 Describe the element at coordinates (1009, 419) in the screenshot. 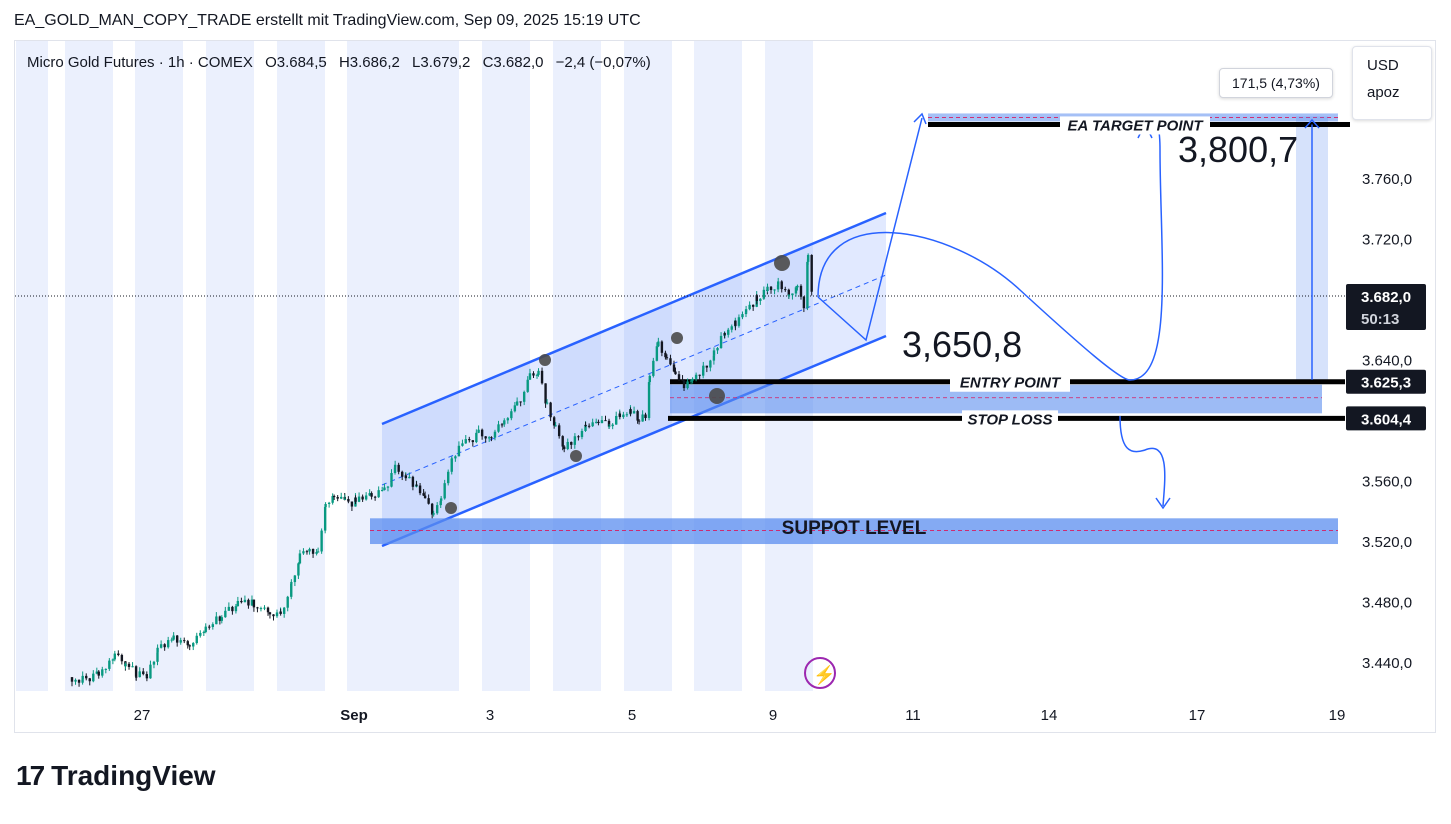

I see `stop-label: STOP LOSS` at that location.